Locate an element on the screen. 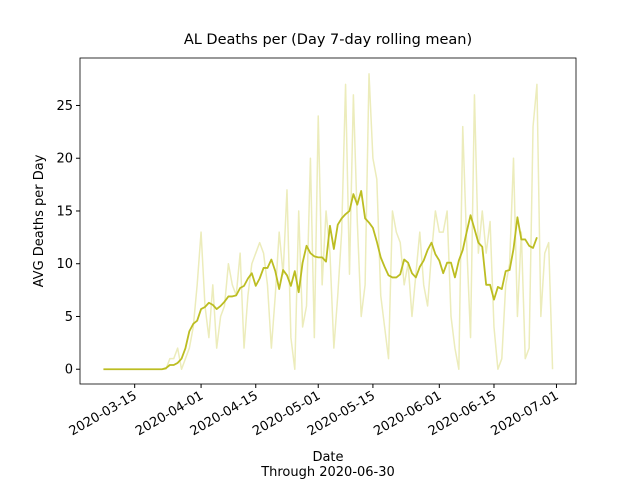  y-axis-label: AVG Deaths per Day is located at coordinates (39, 220).